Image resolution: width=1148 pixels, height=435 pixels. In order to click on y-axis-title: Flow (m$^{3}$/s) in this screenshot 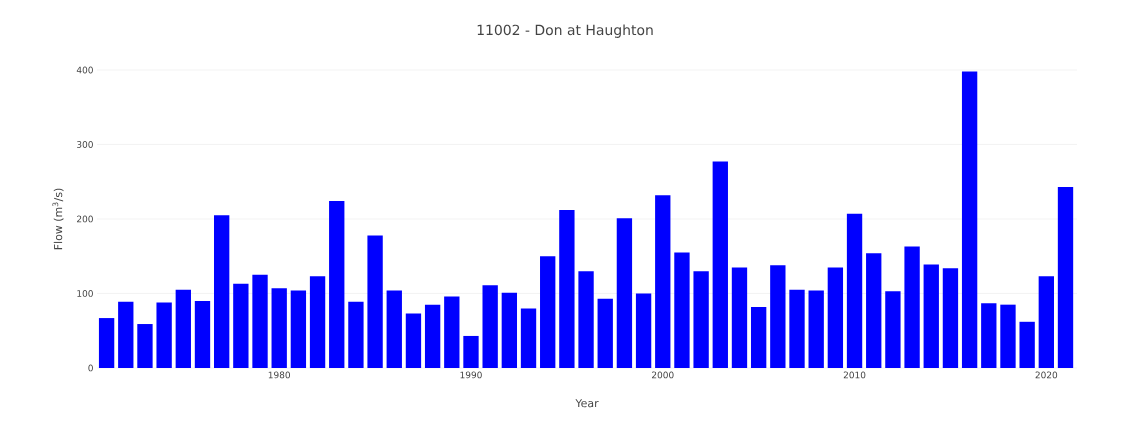, I will do `click(58, 219)`.